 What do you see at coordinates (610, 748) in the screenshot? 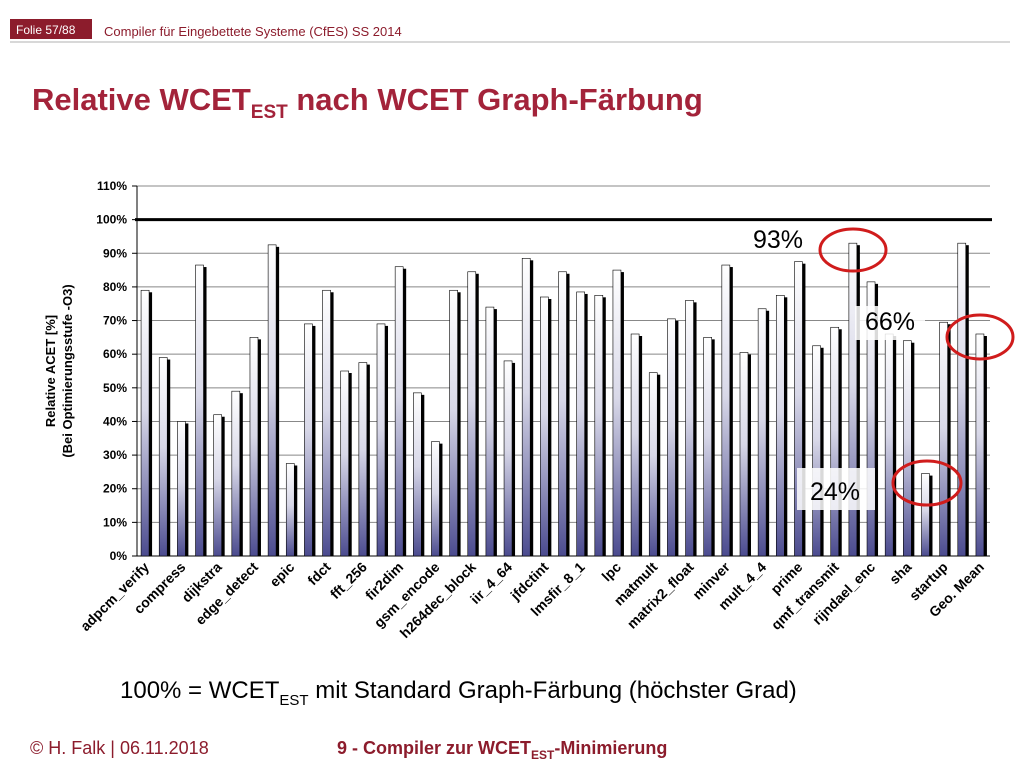
I see `footer-rest: -Minimierung` at bounding box center [610, 748].